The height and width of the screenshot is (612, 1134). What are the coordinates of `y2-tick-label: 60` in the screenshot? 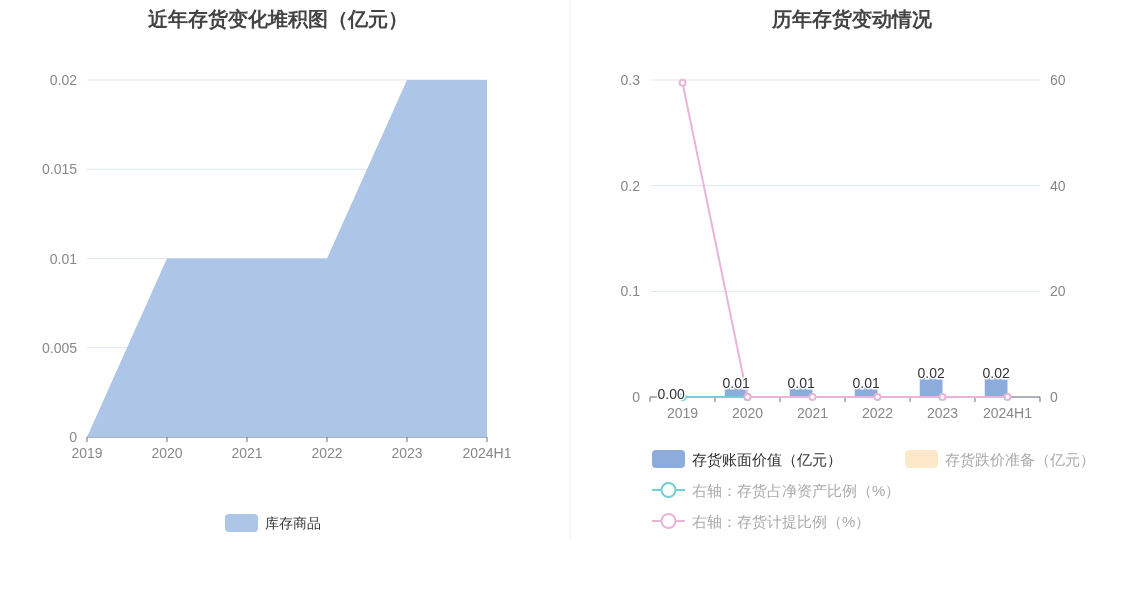 It's located at (1058, 80).